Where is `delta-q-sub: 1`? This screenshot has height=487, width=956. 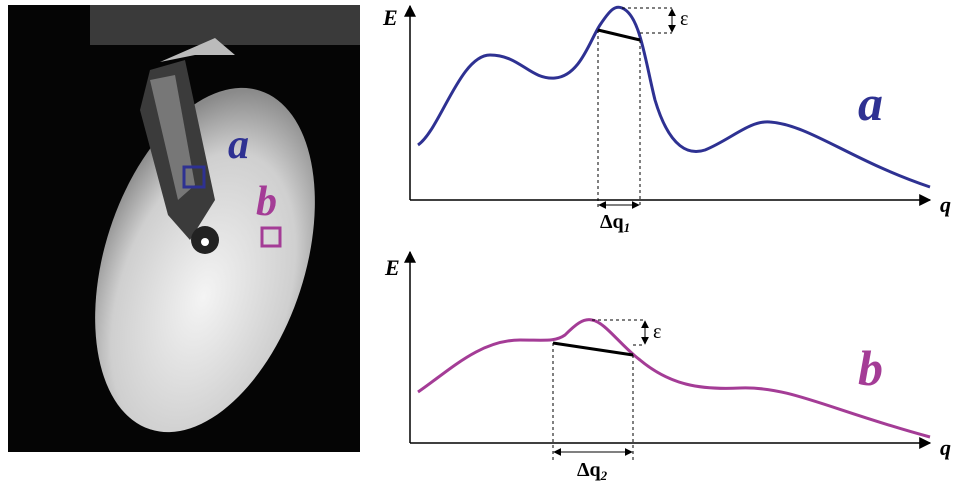
delta-q-sub: 1 is located at coordinates (627, 227).